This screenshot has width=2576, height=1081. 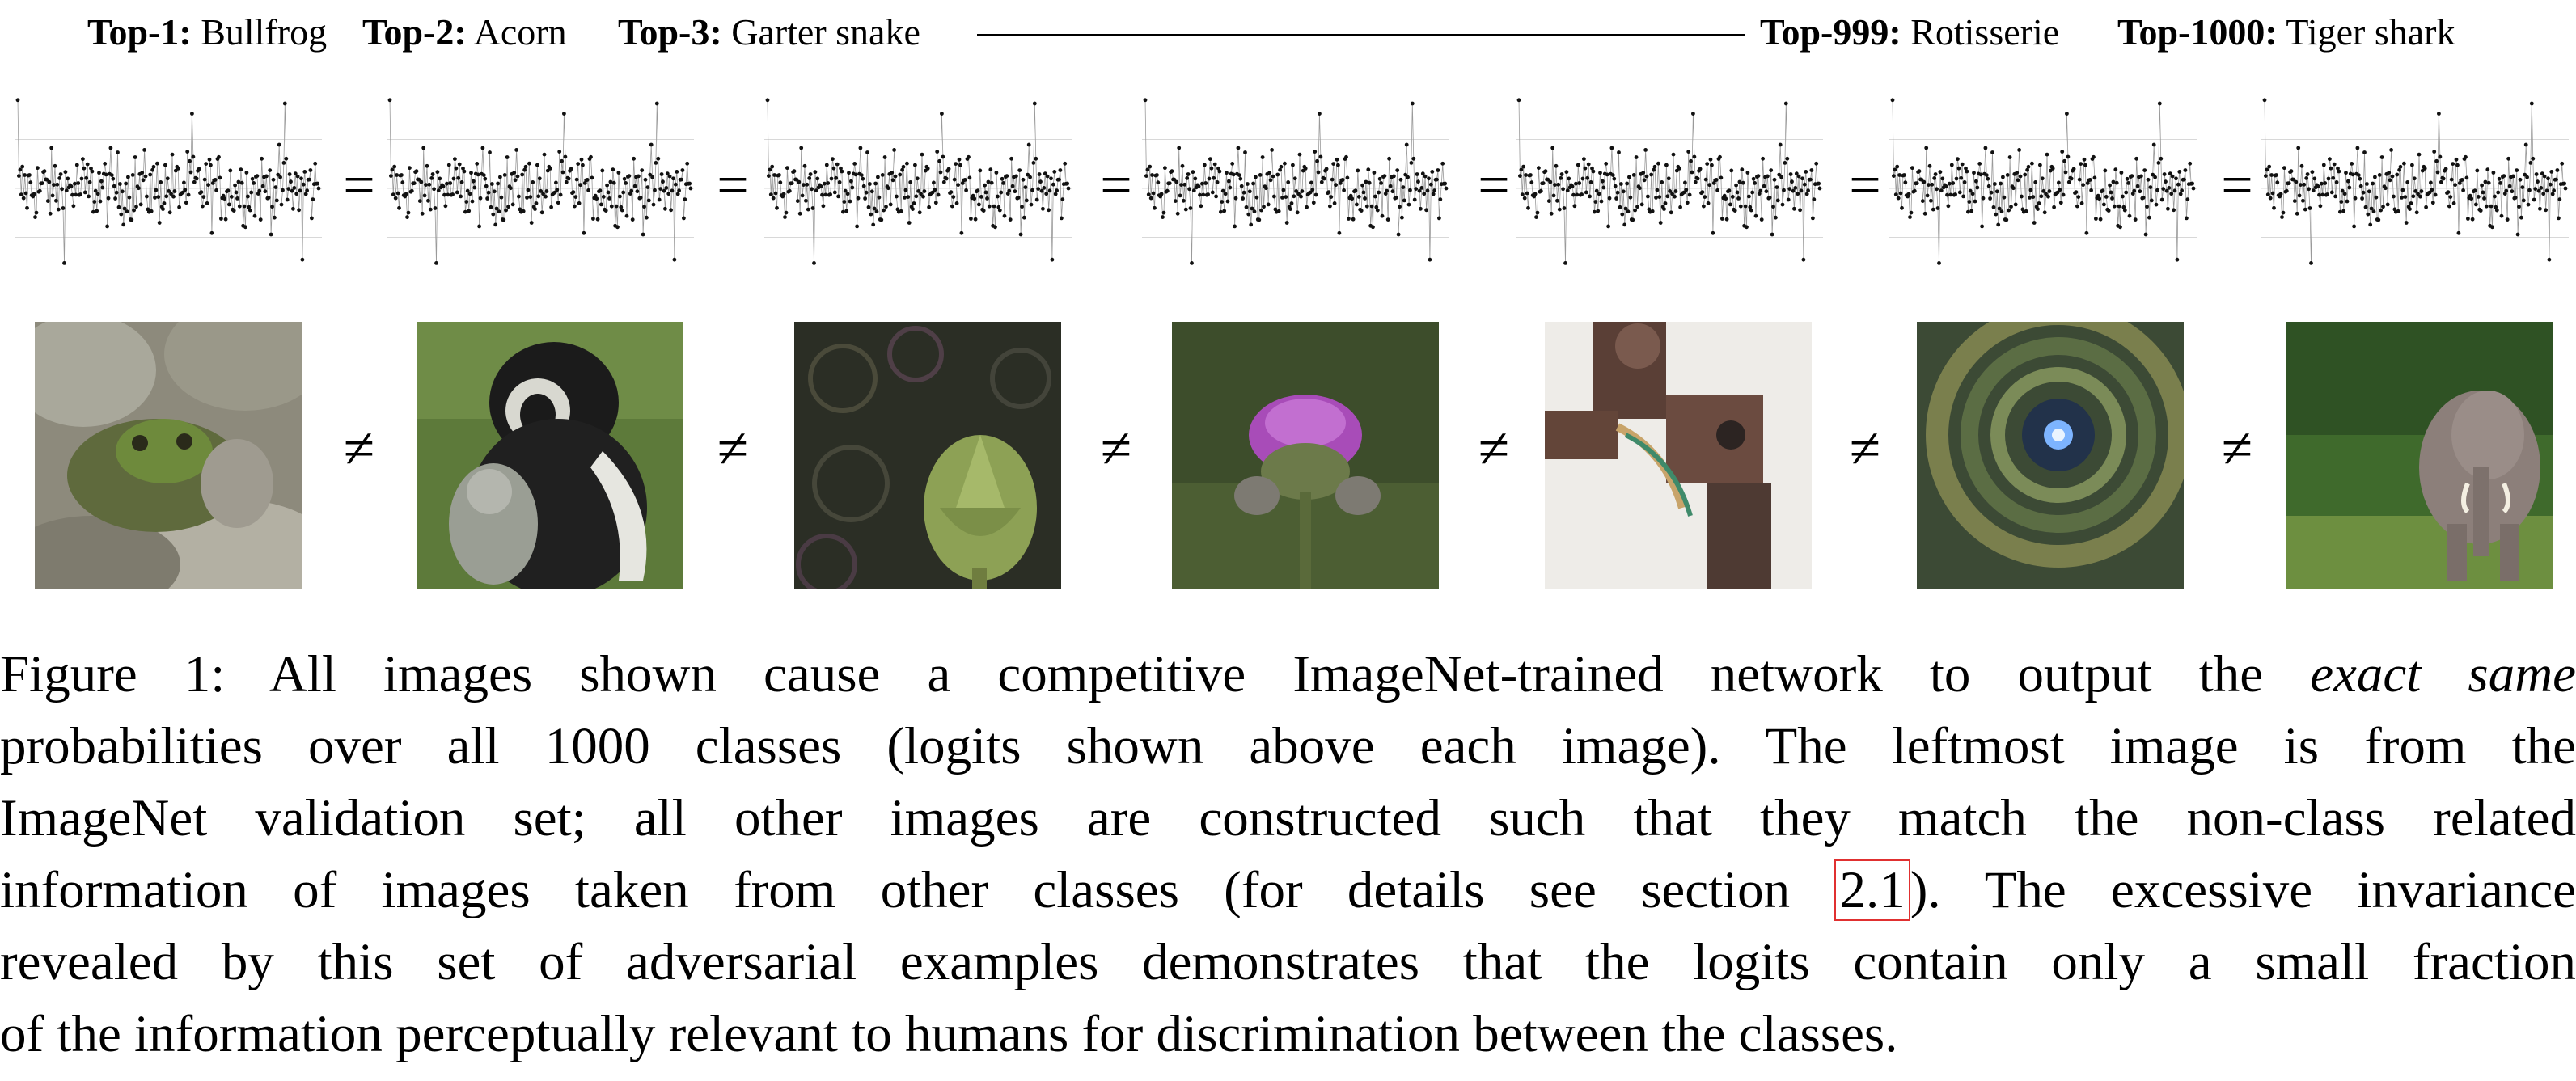 What do you see at coordinates (1295, 181) in the screenshot?
I see `logit-scatter` at bounding box center [1295, 181].